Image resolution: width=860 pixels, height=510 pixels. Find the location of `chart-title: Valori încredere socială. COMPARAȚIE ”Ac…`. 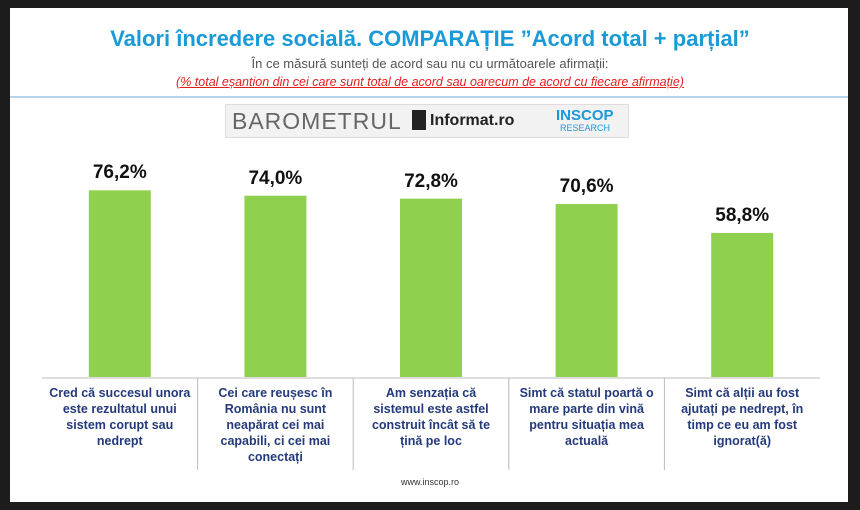

chart-title: Valori încredere socială. COMPARAȚIE ”Ac… is located at coordinates (430, 38).